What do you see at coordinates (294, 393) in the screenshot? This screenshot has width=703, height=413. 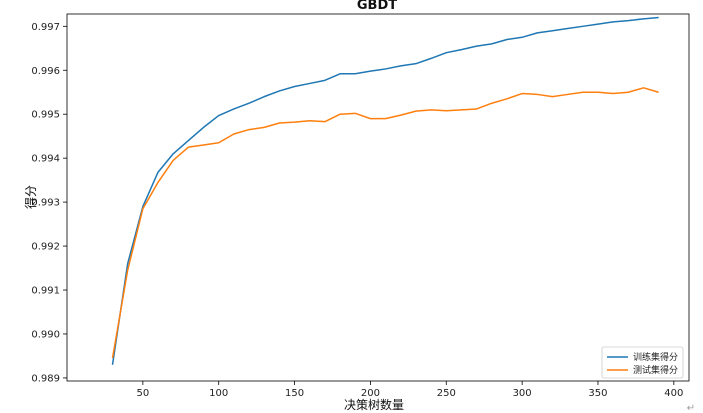 I see `x-tick-label: 150` at bounding box center [294, 393].